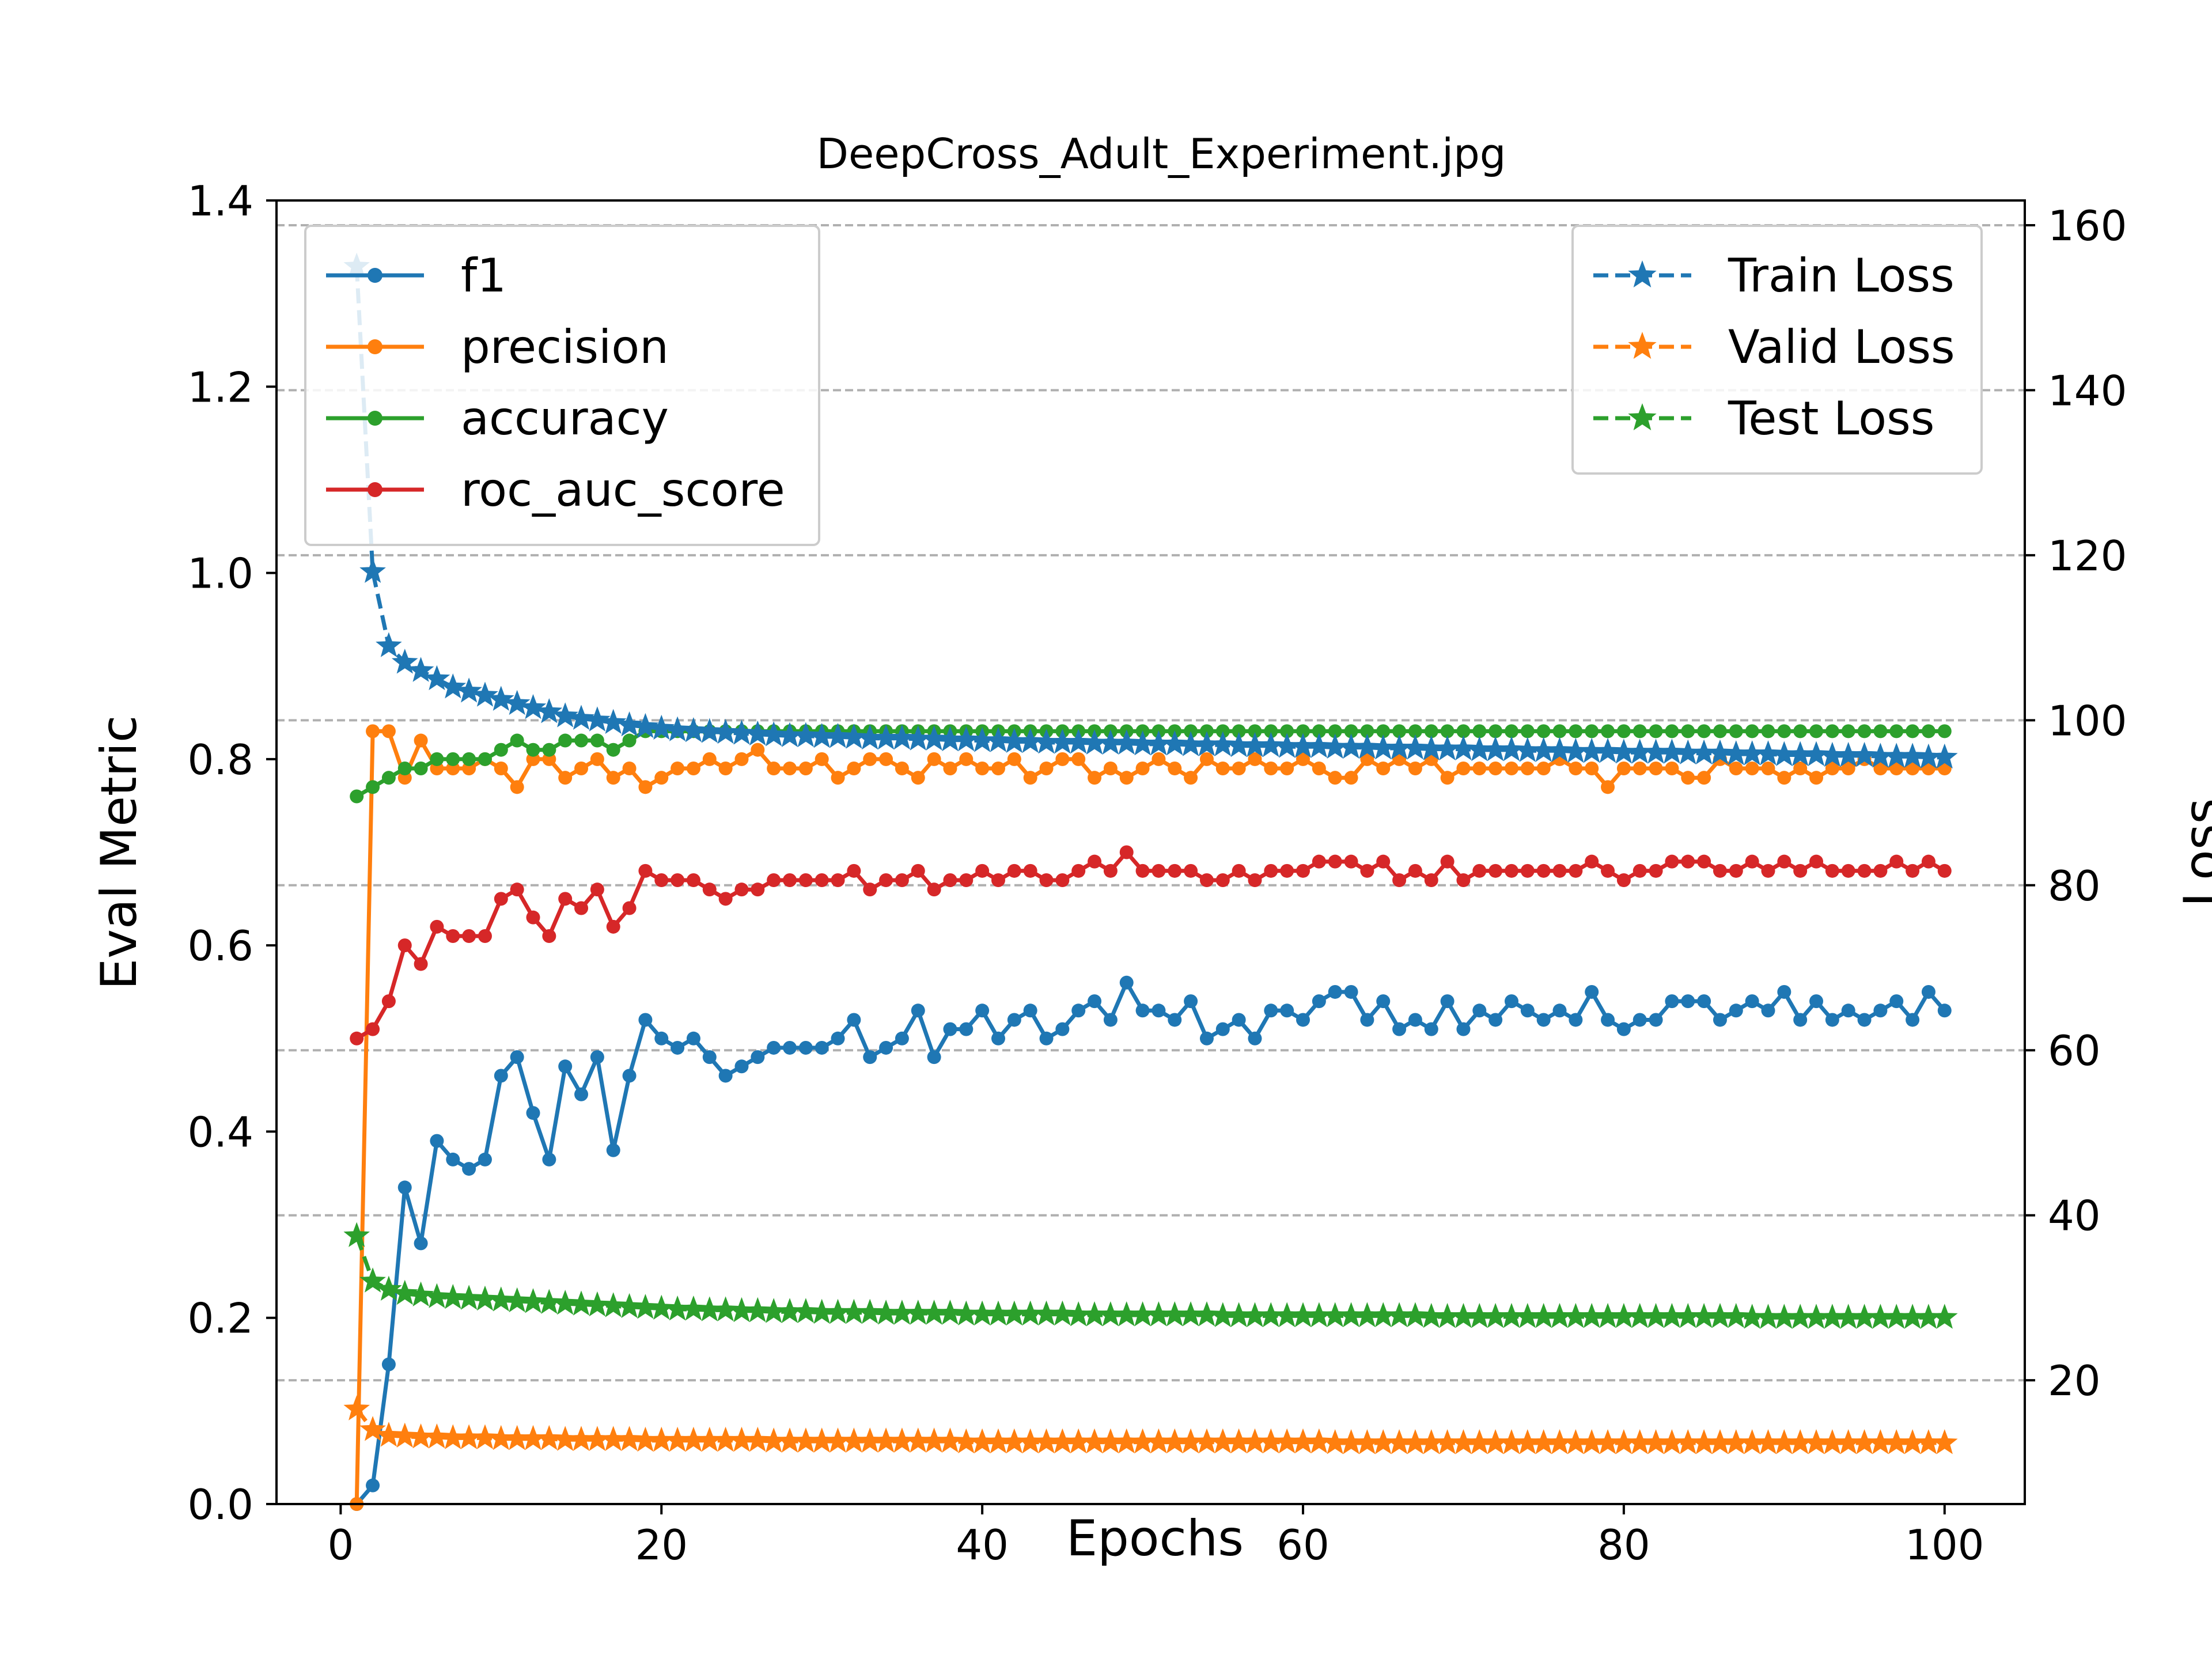 The width and height of the screenshot is (2212, 1659). What do you see at coordinates (340, 1545) in the screenshot?
I see `x-tick-label: 0` at bounding box center [340, 1545].